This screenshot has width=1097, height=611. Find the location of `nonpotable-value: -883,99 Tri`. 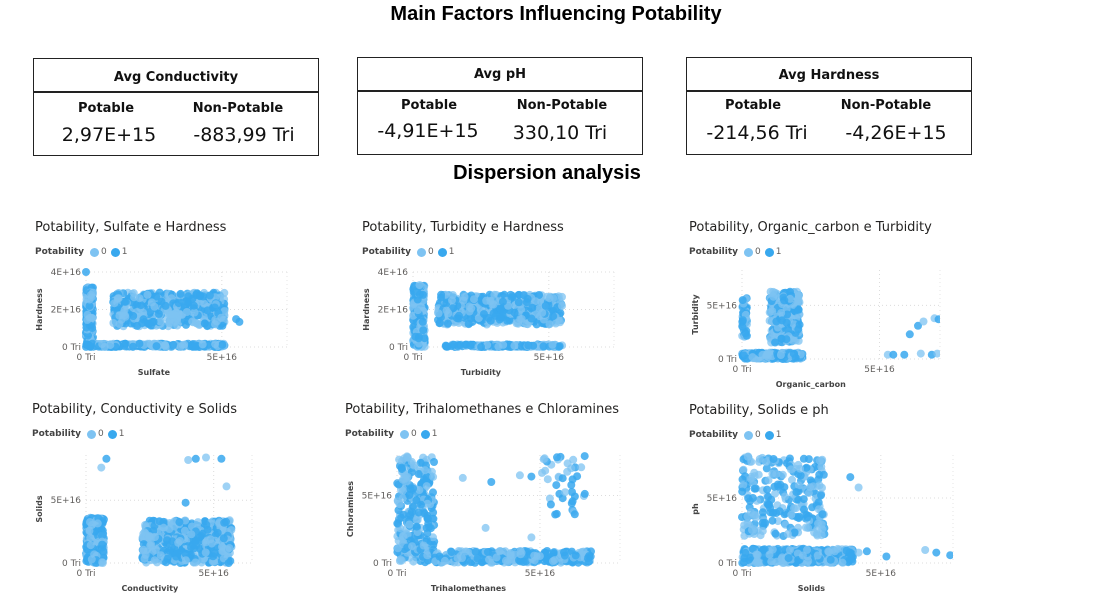

nonpotable-value: -883,99 Tri is located at coordinates (244, 135).